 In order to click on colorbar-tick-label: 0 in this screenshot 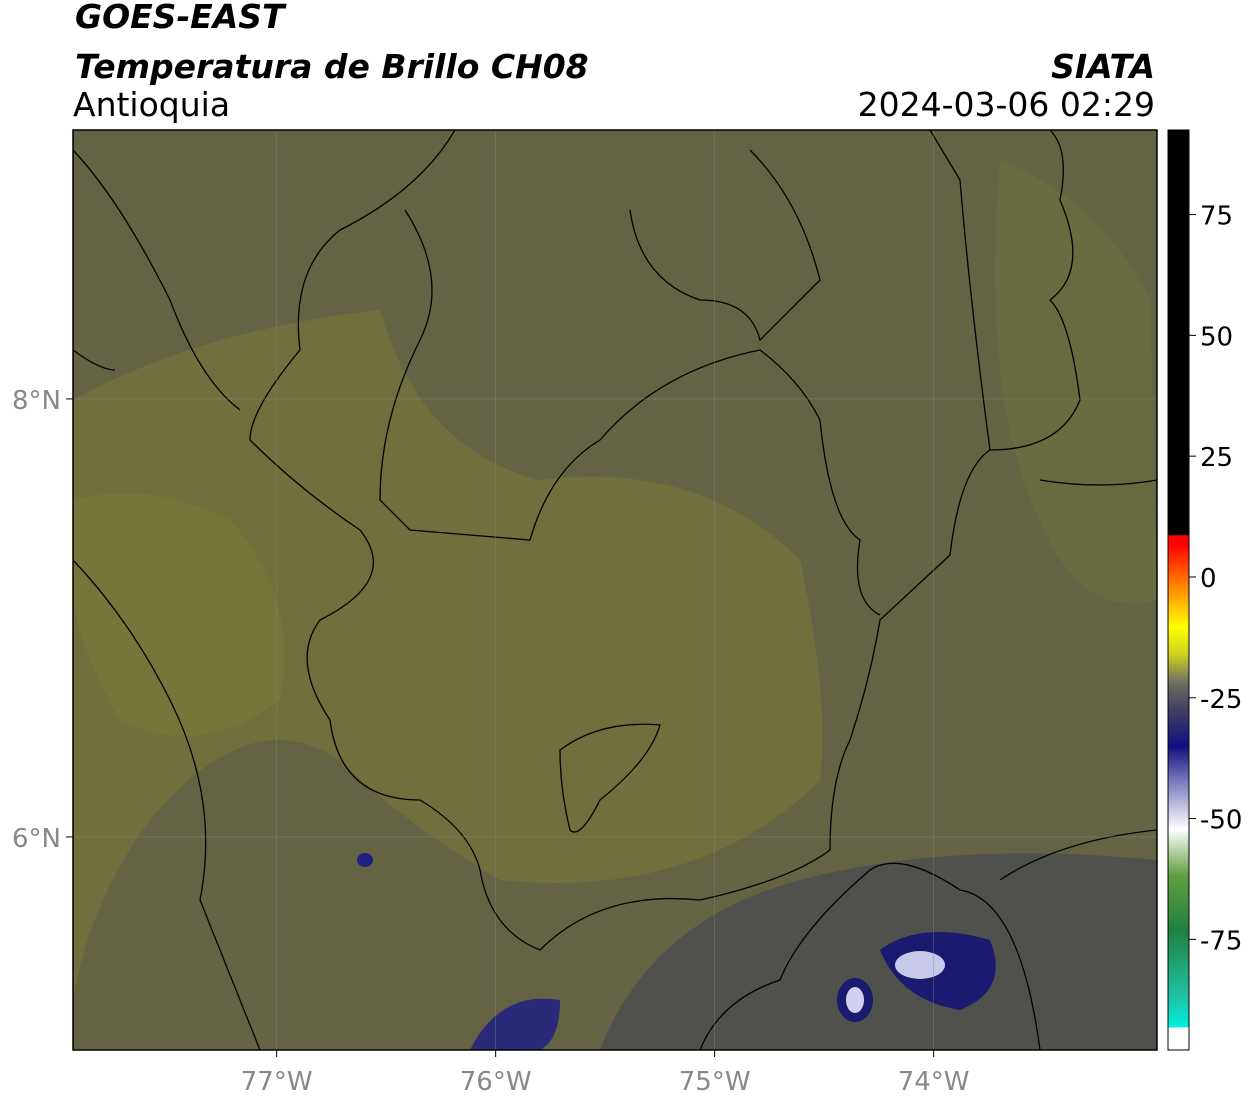, I will do `click(1208, 579)`.